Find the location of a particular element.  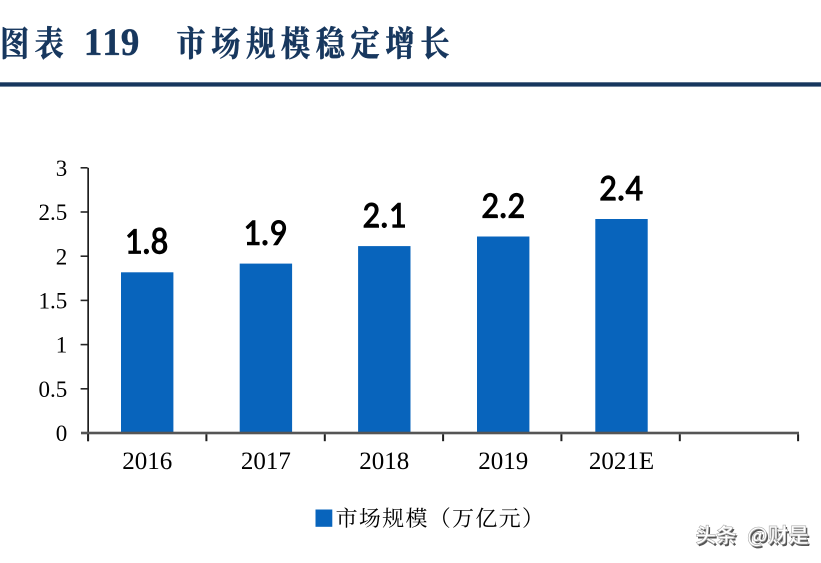

svg-text: 2018 is located at coordinates (384, 461).